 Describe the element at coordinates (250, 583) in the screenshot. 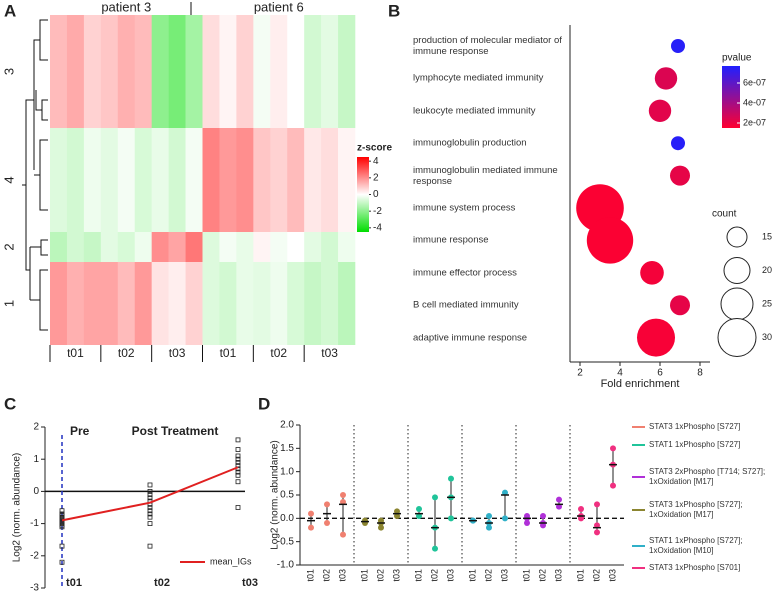

I see `x-tick-label: t03` at that location.